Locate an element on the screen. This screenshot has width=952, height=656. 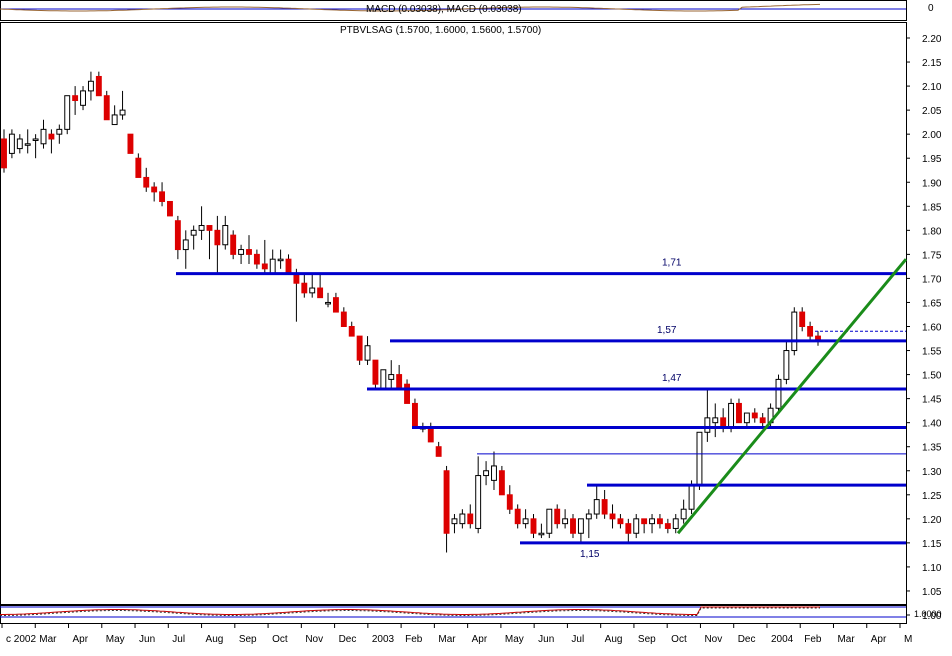
x-tick-label: Oct is located at coordinates (679, 639).